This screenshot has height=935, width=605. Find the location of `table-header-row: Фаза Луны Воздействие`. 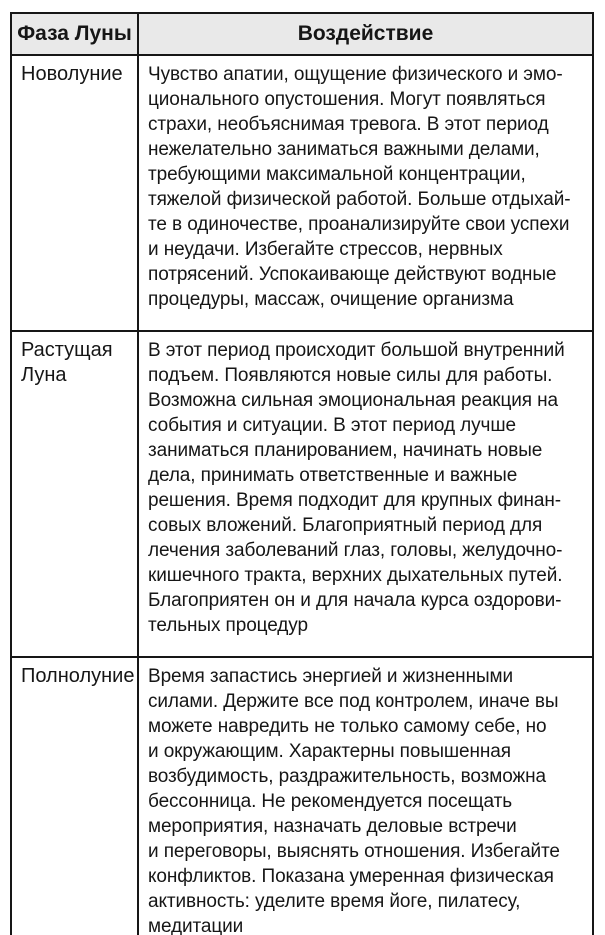

table-header-row: Фаза Луны Воздействие is located at coordinates (302, 34).